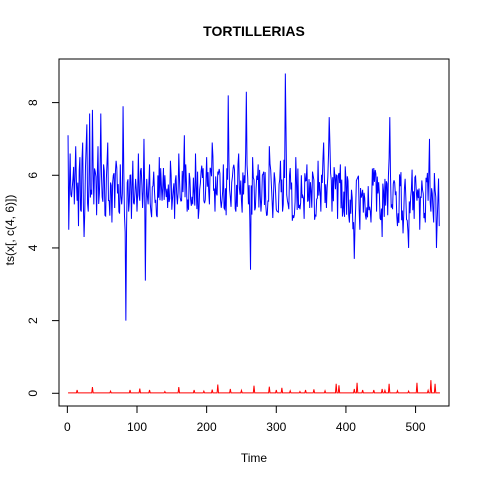  I want to click on y-axis-label: ts(x[, c(4, 6)]), so click(10, 230).